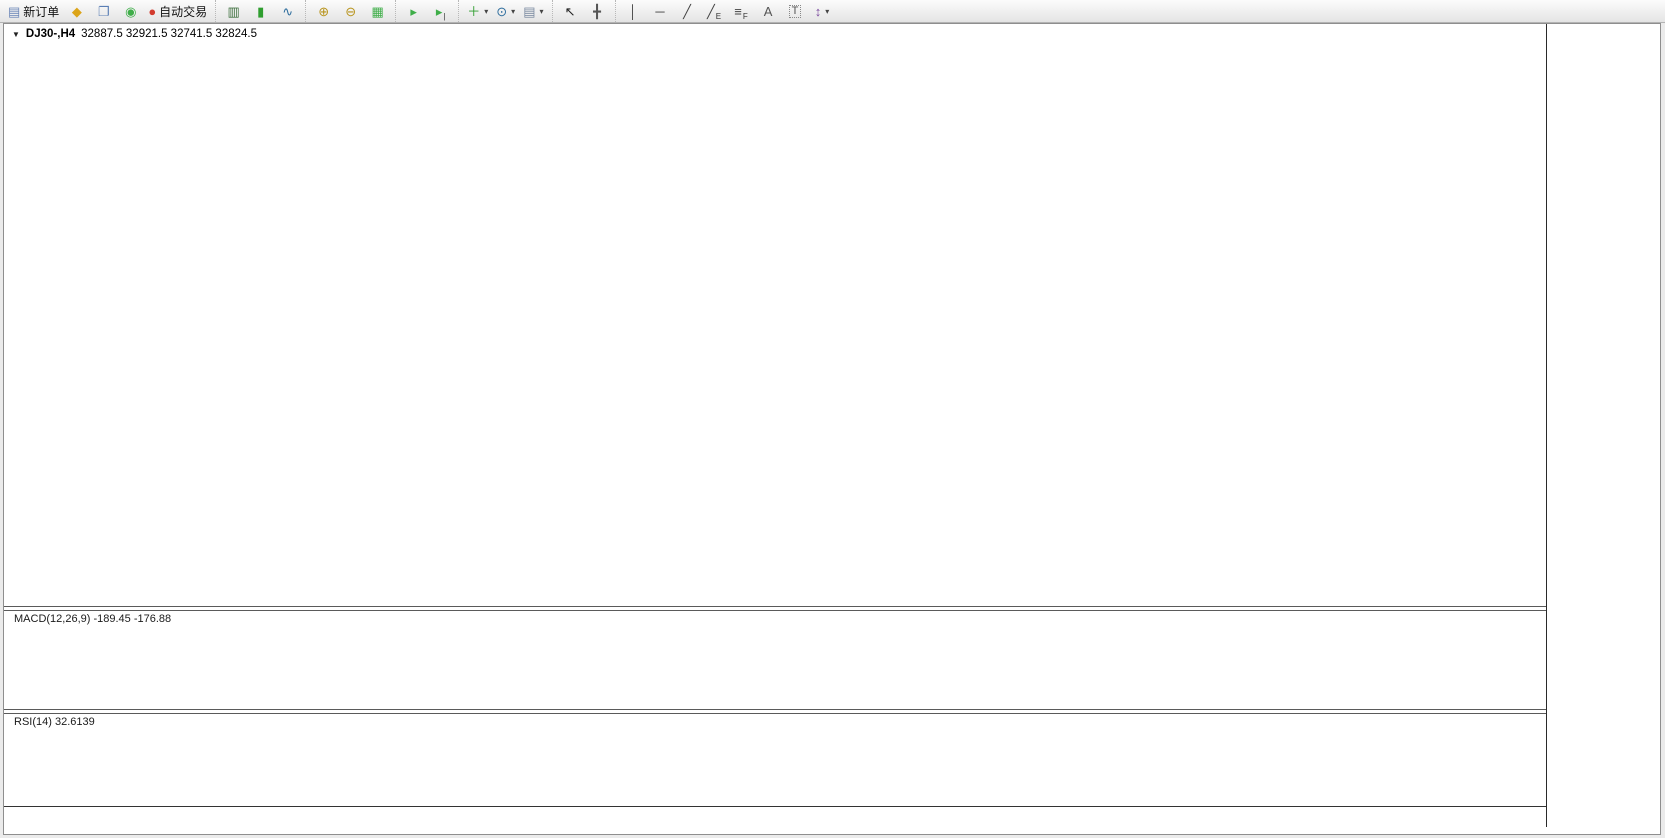 The image size is (1665, 838). I want to click on toolbar-group: │ ─ ╱ ╱ E ≡ F A T ↕ ▾, so click(727, 11).